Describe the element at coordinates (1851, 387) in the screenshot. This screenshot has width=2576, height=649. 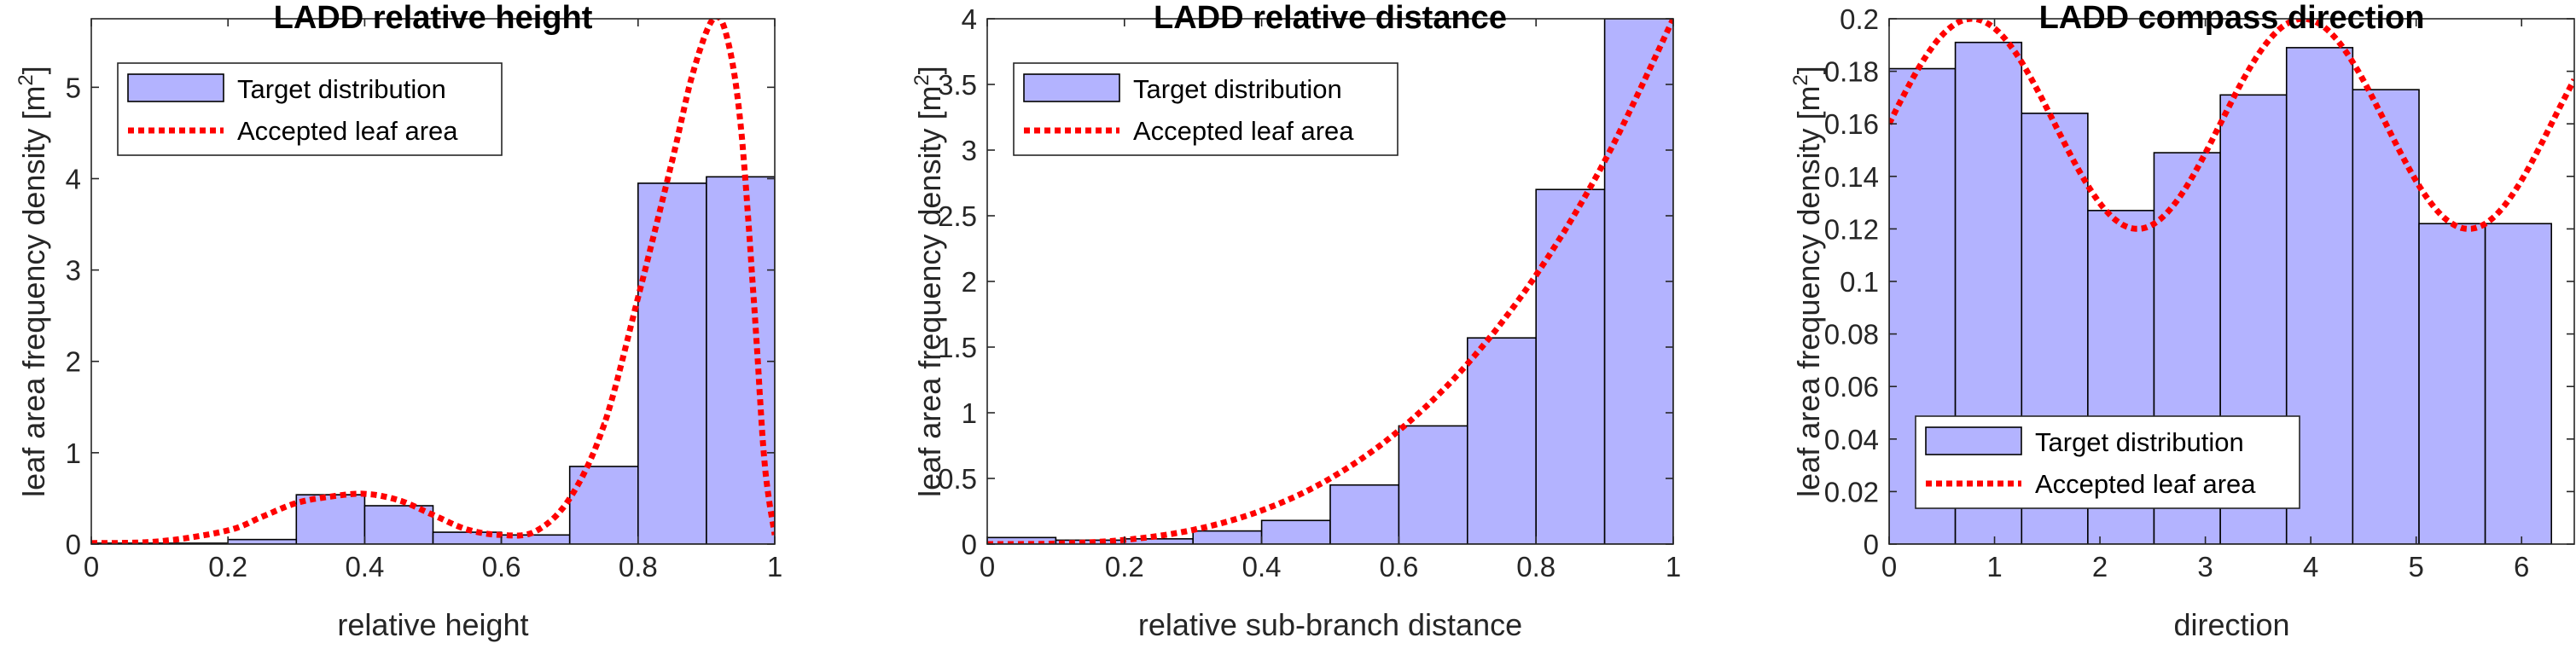
I see `y-tick-label: 0.06` at that location.